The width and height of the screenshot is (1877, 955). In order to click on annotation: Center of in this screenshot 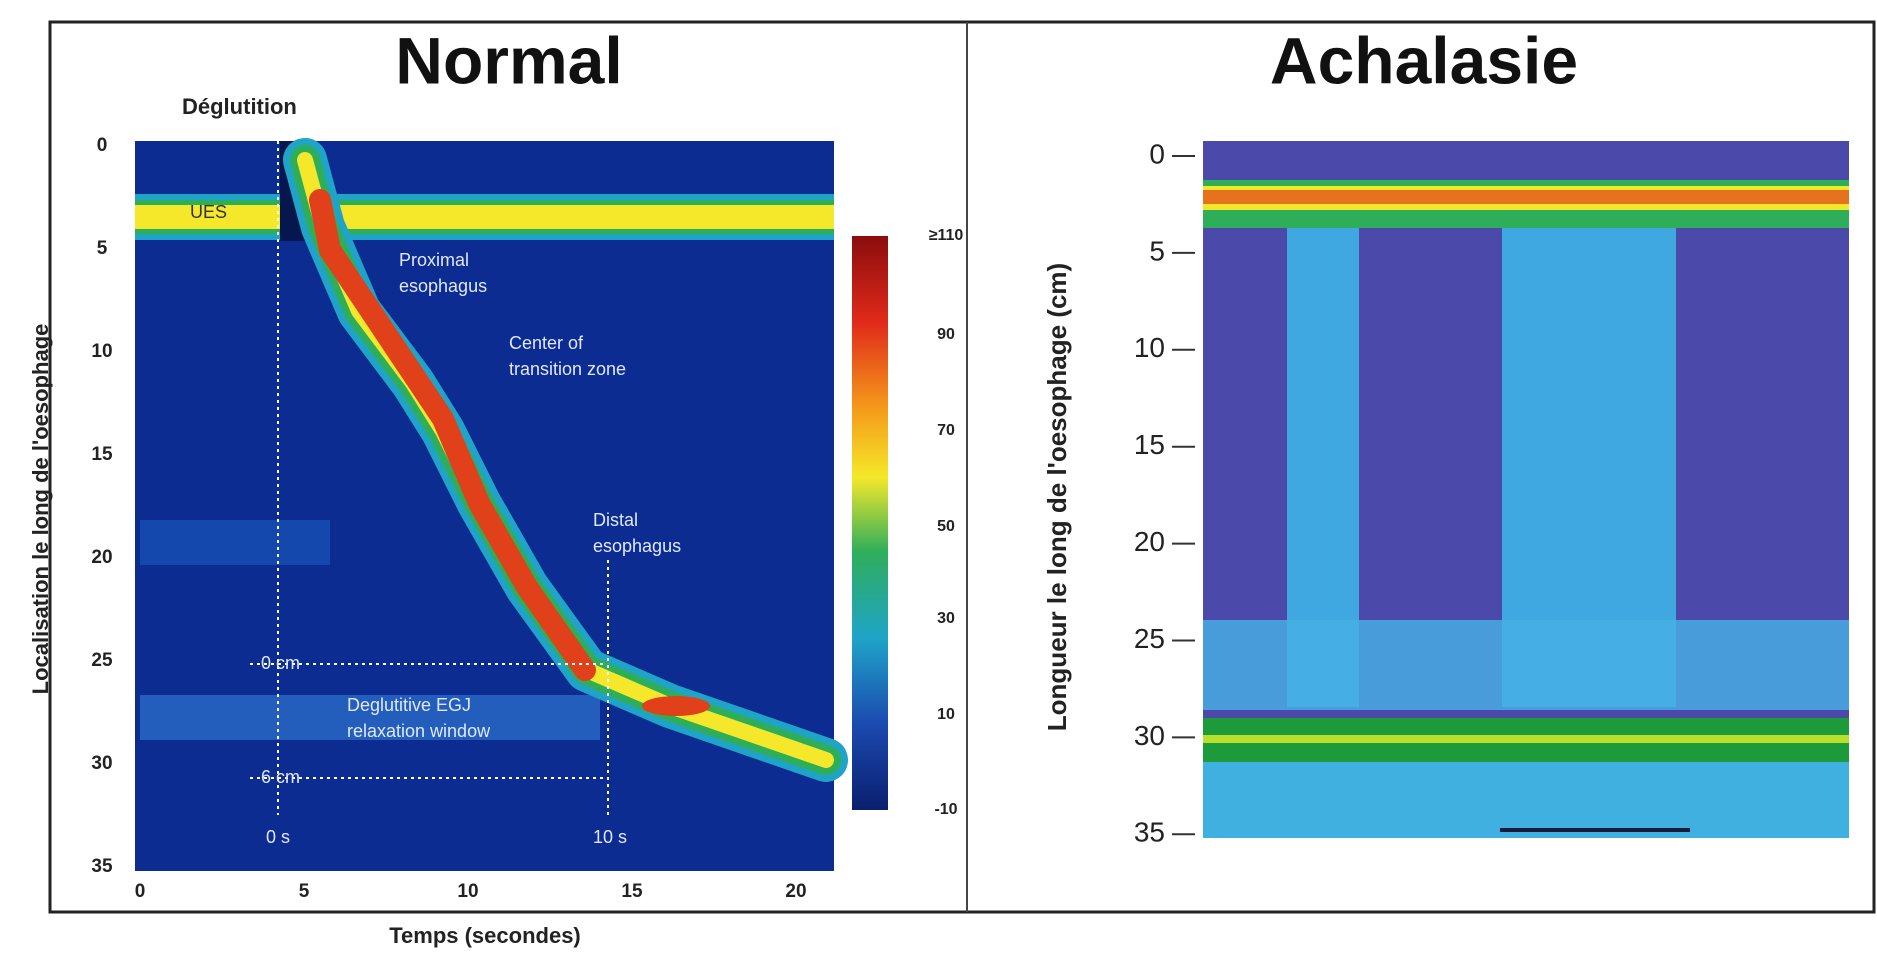, I will do `click(546, 343)`.